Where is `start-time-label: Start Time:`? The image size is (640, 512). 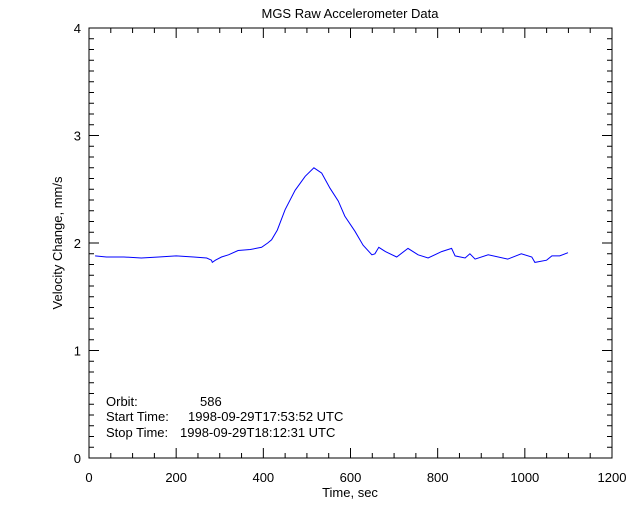 start-time-label: Start Time: is located at coordinates (137, 416).